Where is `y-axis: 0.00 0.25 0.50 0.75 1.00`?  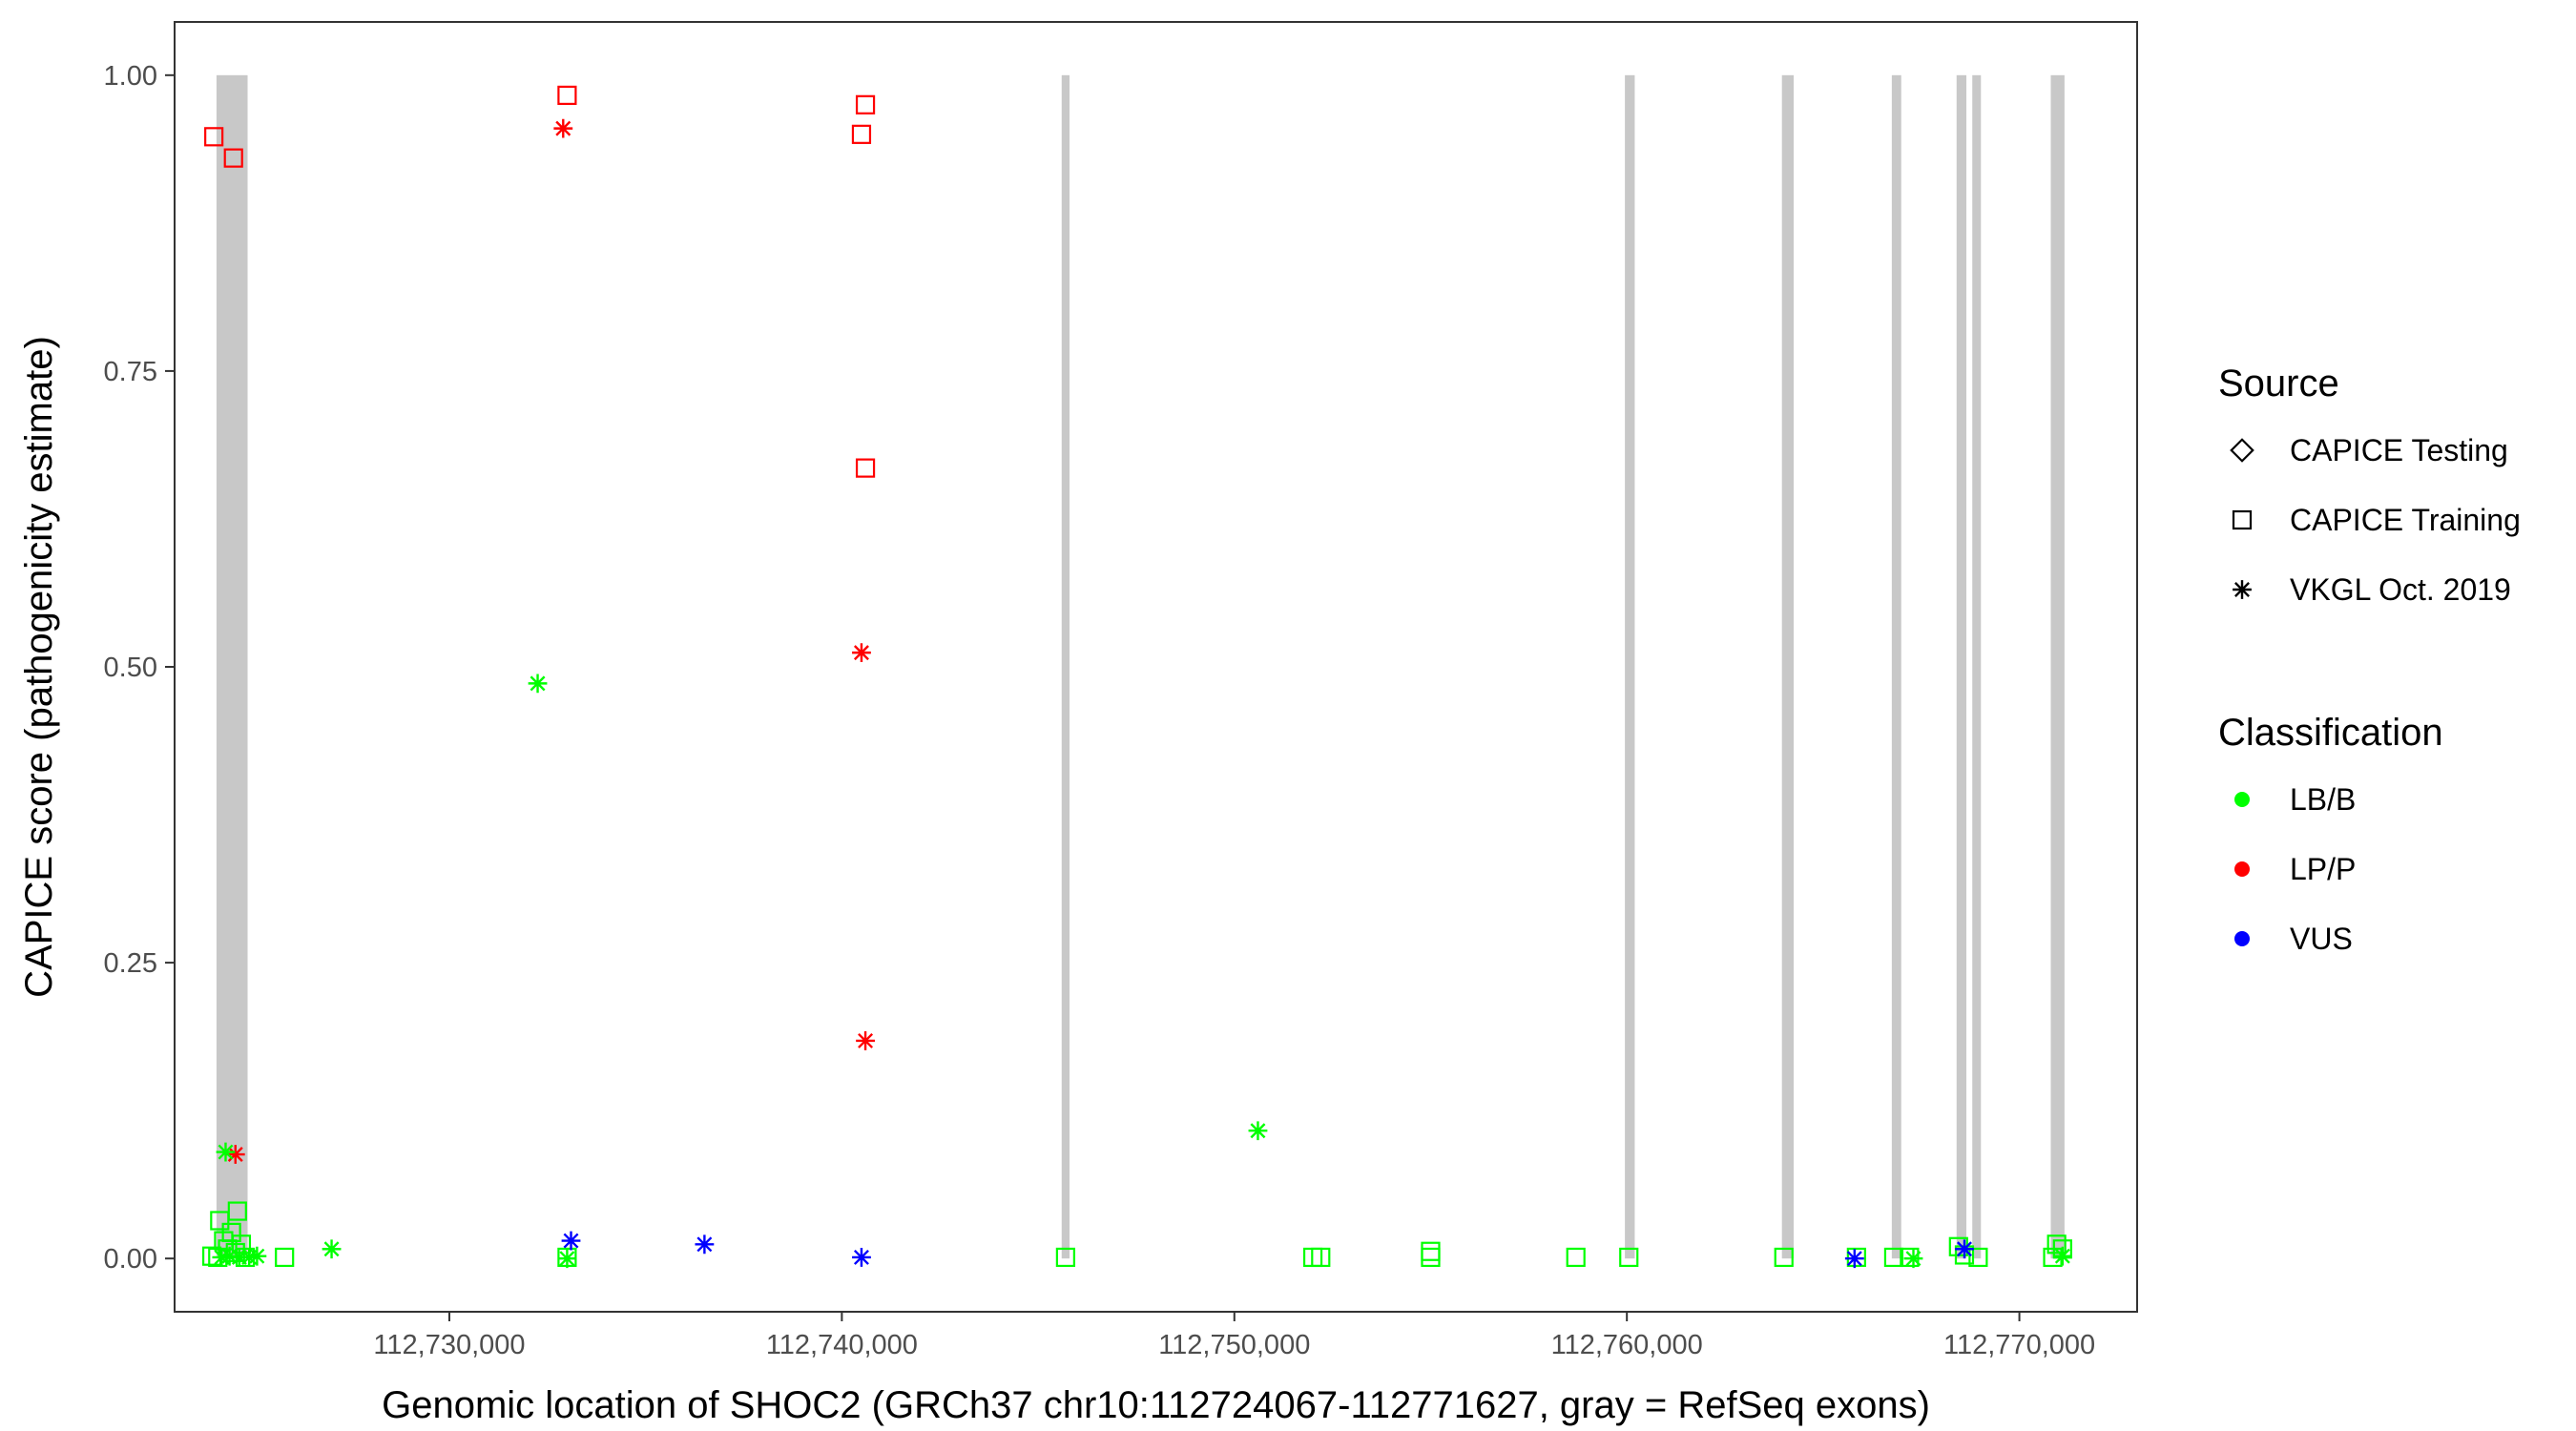 y-axis: 0.00 0.25 0.50 0.75 1.00 is located at coordinates (139, 668).